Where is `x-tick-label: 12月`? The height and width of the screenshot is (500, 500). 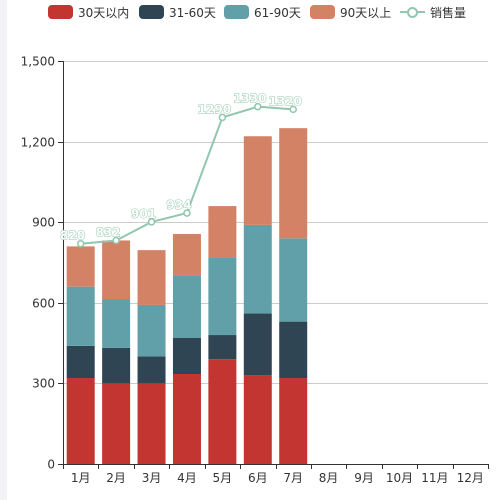
x-tick-label: 12月 is located at coordinates (470, 478).